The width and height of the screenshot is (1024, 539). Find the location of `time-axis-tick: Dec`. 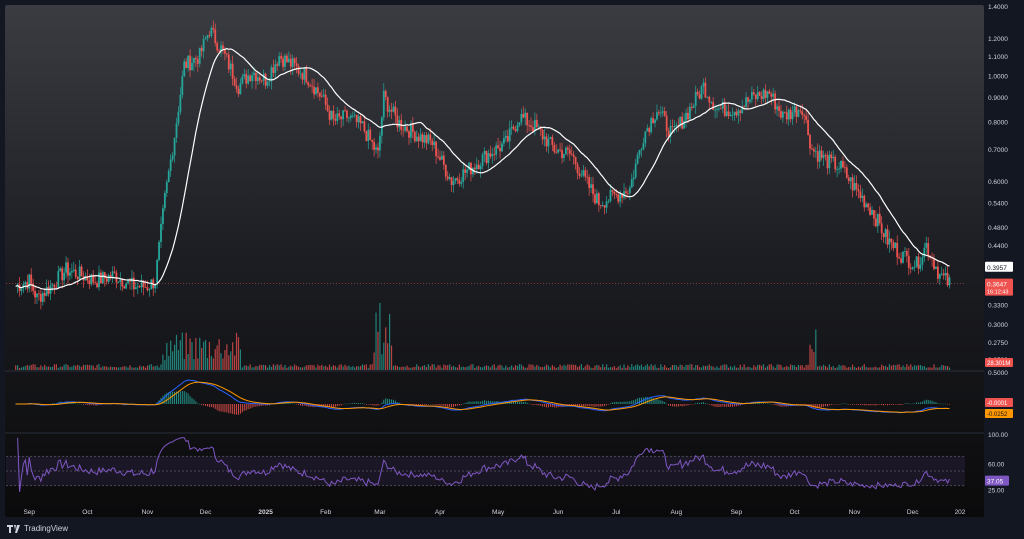

time-axis-tick: Dec is located at coordinates (206, 512).